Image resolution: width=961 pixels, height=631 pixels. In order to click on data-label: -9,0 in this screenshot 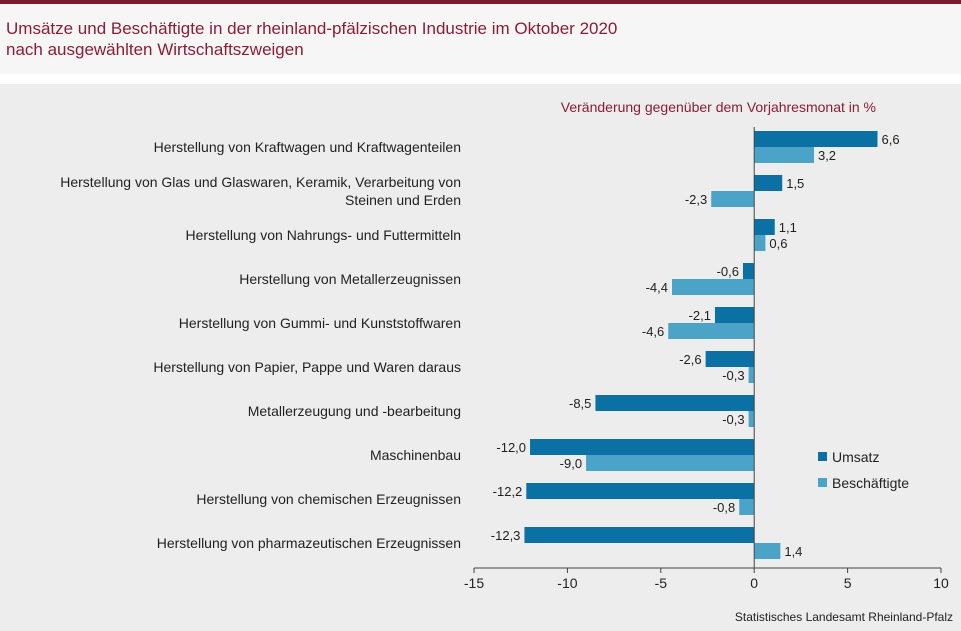, I will do `click(571, 463)`.